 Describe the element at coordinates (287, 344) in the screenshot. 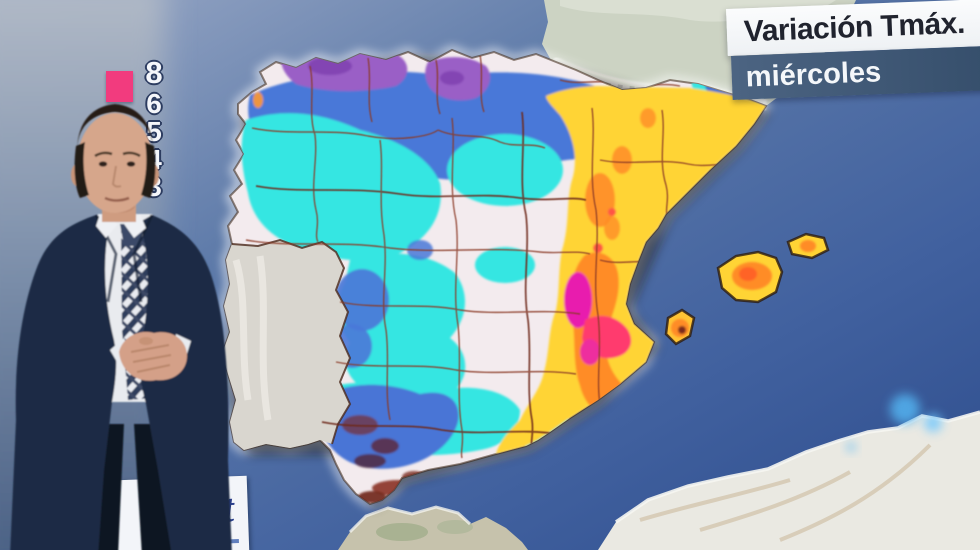

I see `portugal-land` at that location.